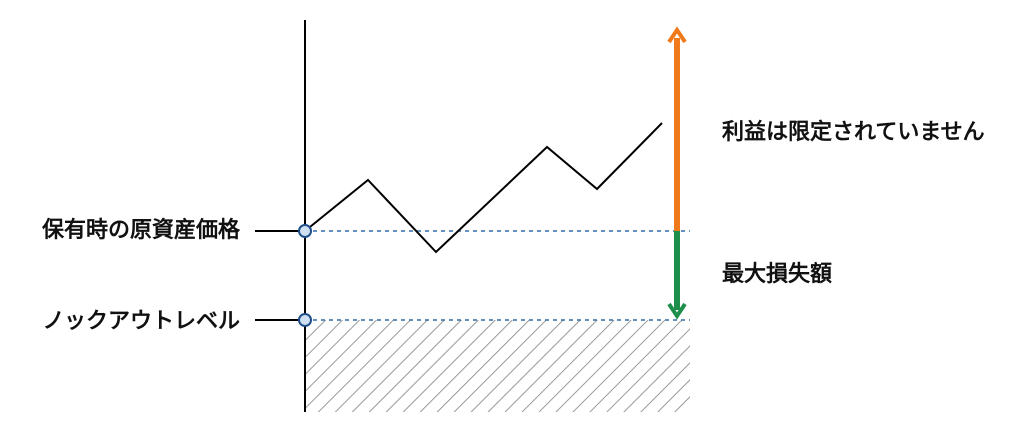 The image size is (1024, 421). I want to click on price-path, so click(483, 188).